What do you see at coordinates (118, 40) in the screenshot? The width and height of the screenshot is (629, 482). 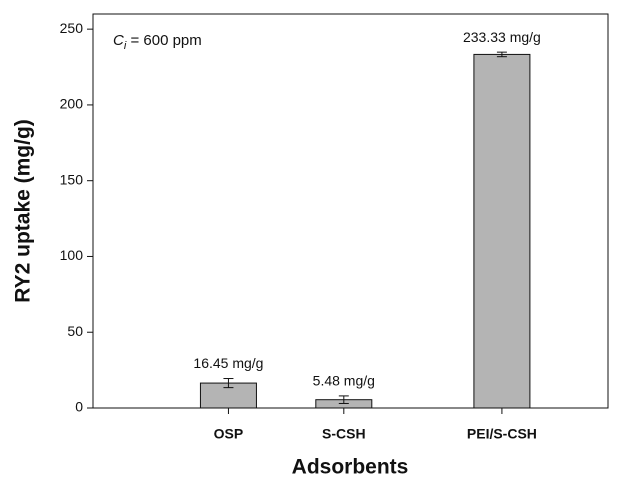 I see `annotation-symbol: C` at bounding box center [118, 40].